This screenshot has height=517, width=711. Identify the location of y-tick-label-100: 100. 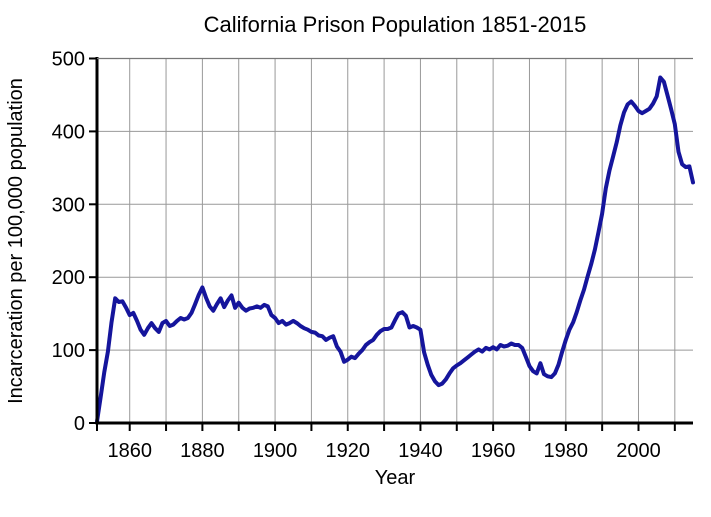
(68, 351).